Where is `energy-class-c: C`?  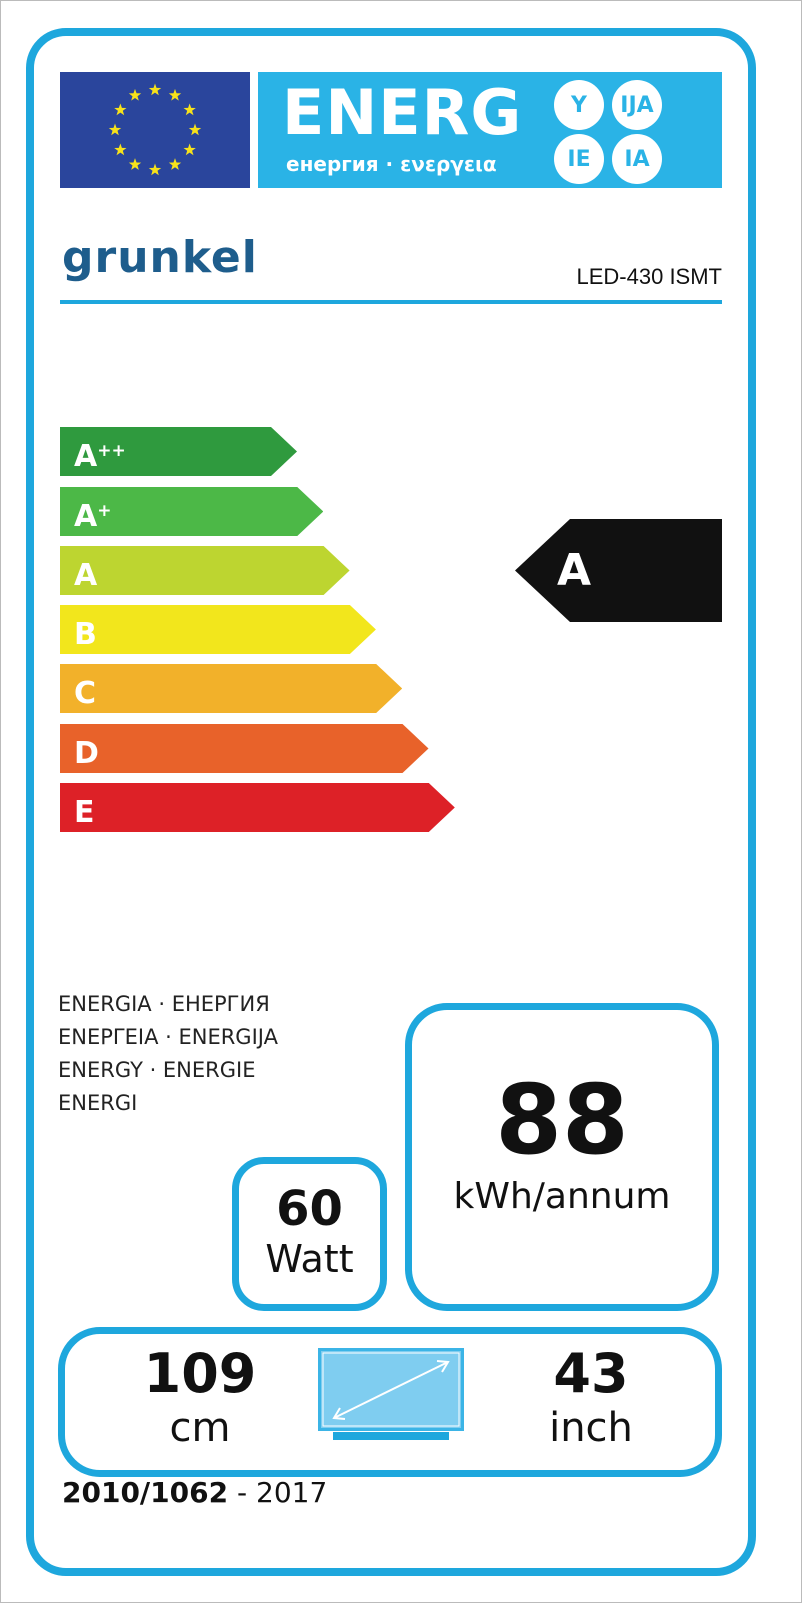
energy-class-c: C is located at coordinates (231, 688).